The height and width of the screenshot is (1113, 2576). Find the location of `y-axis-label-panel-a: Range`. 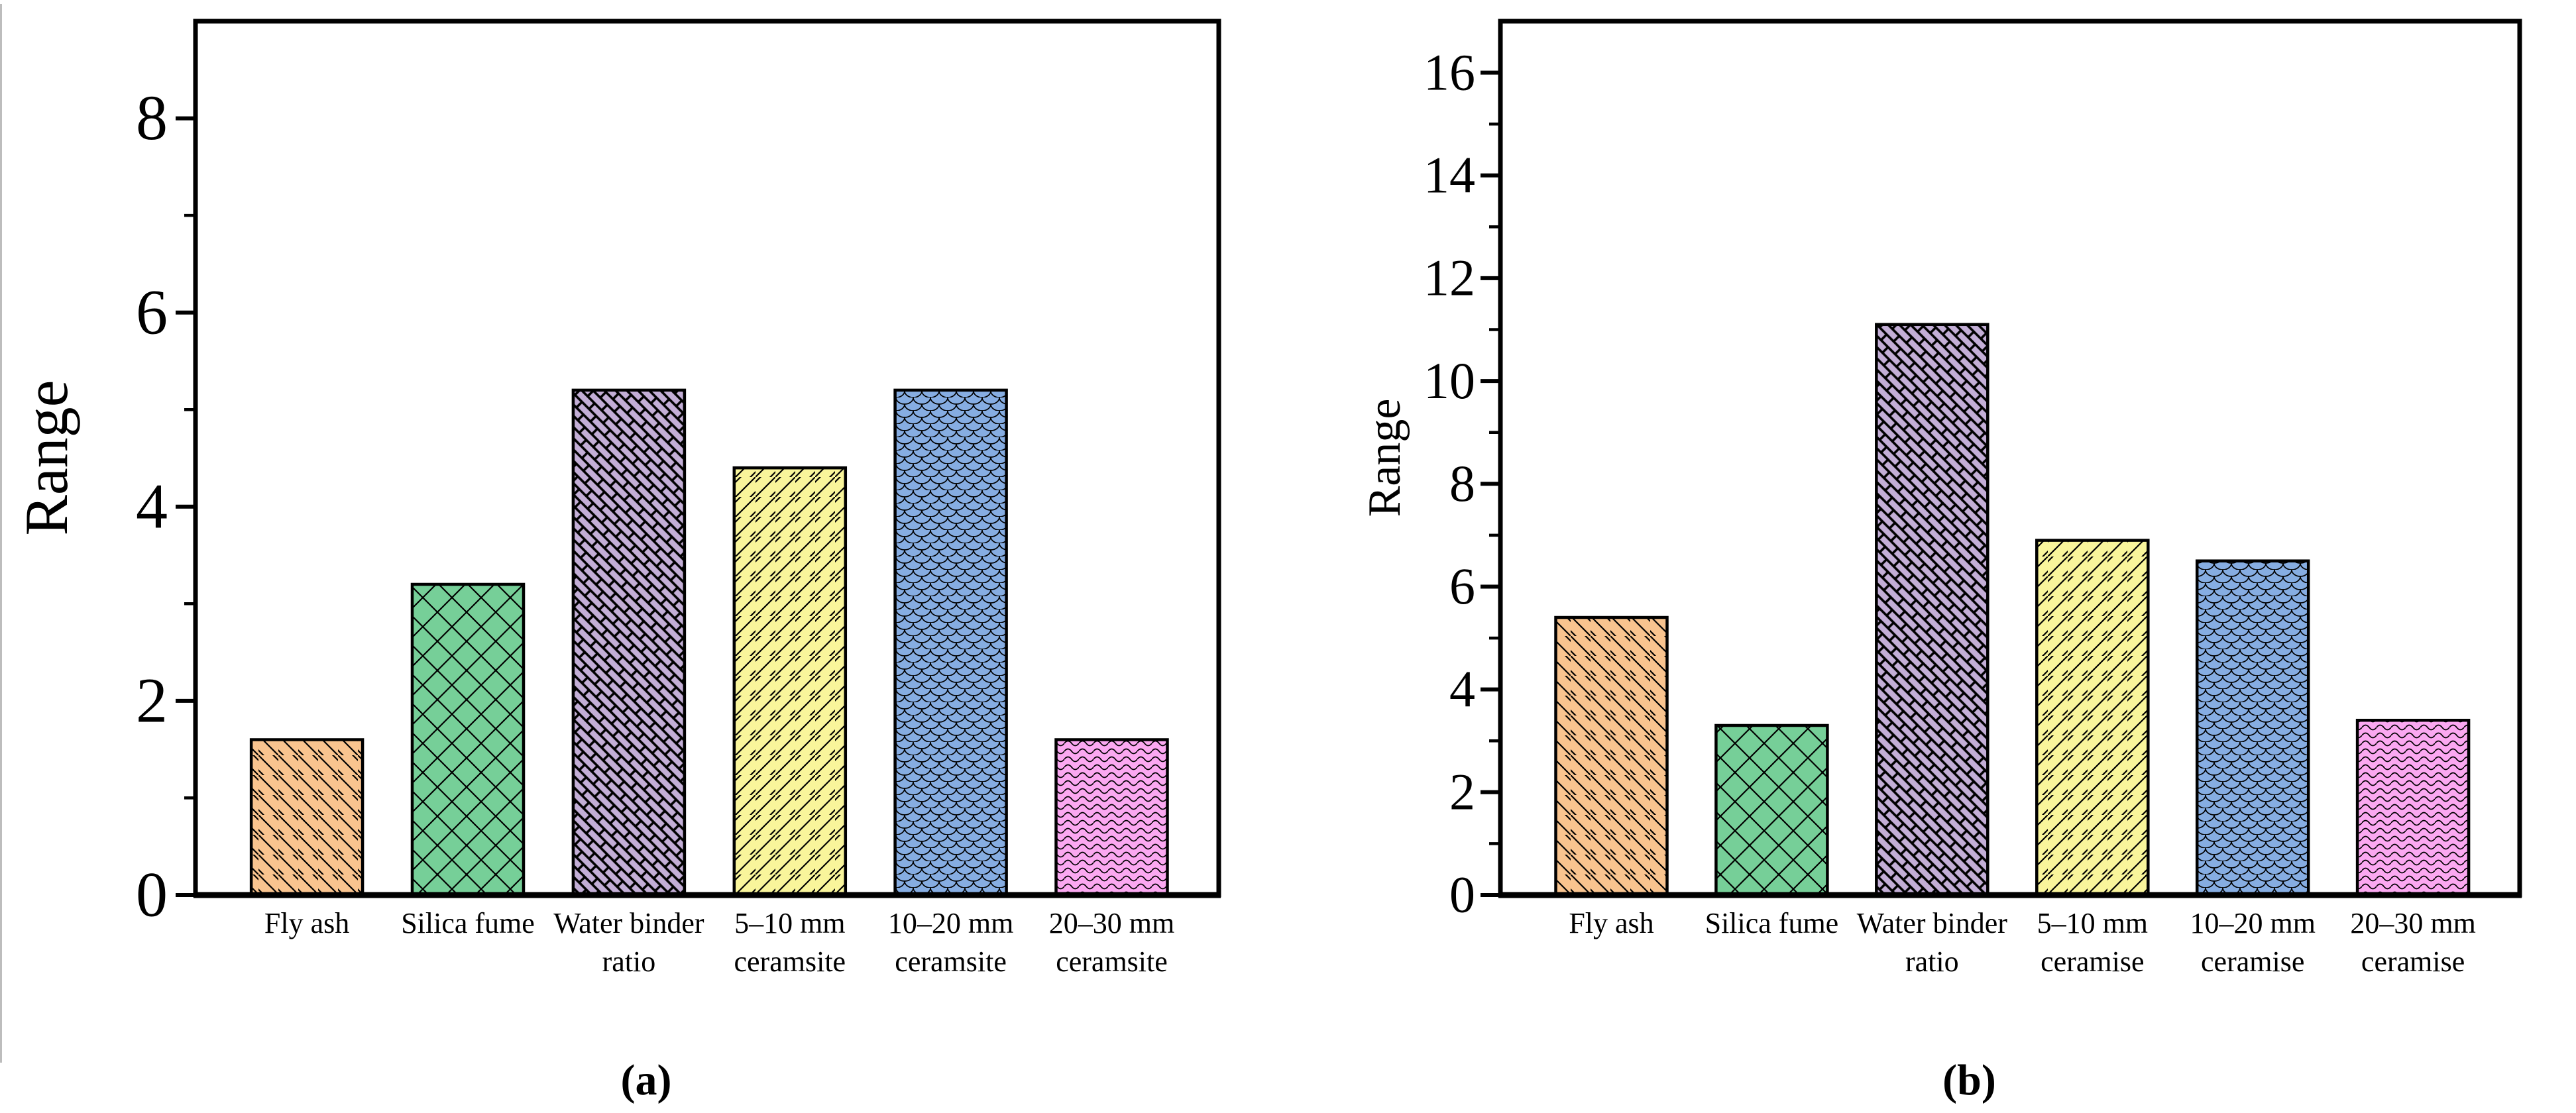

y-axis-label-panel-a: Range is located at coordinates (46, 458).